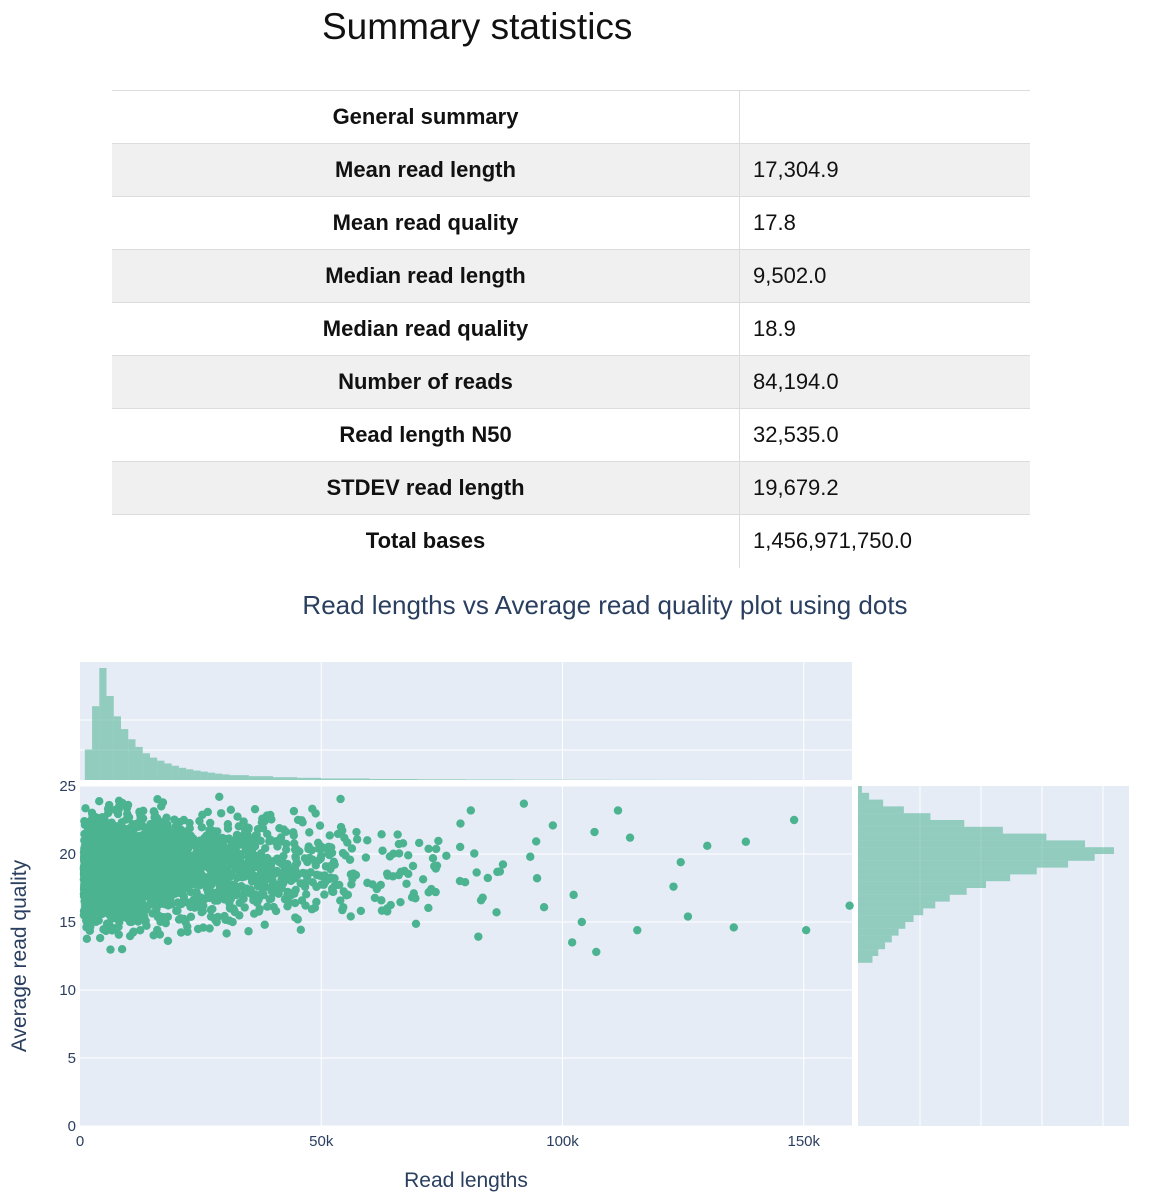  Describe the element at coordinates (426, 170) in the screenshot. I see `row-label: Mean read length` at that location.